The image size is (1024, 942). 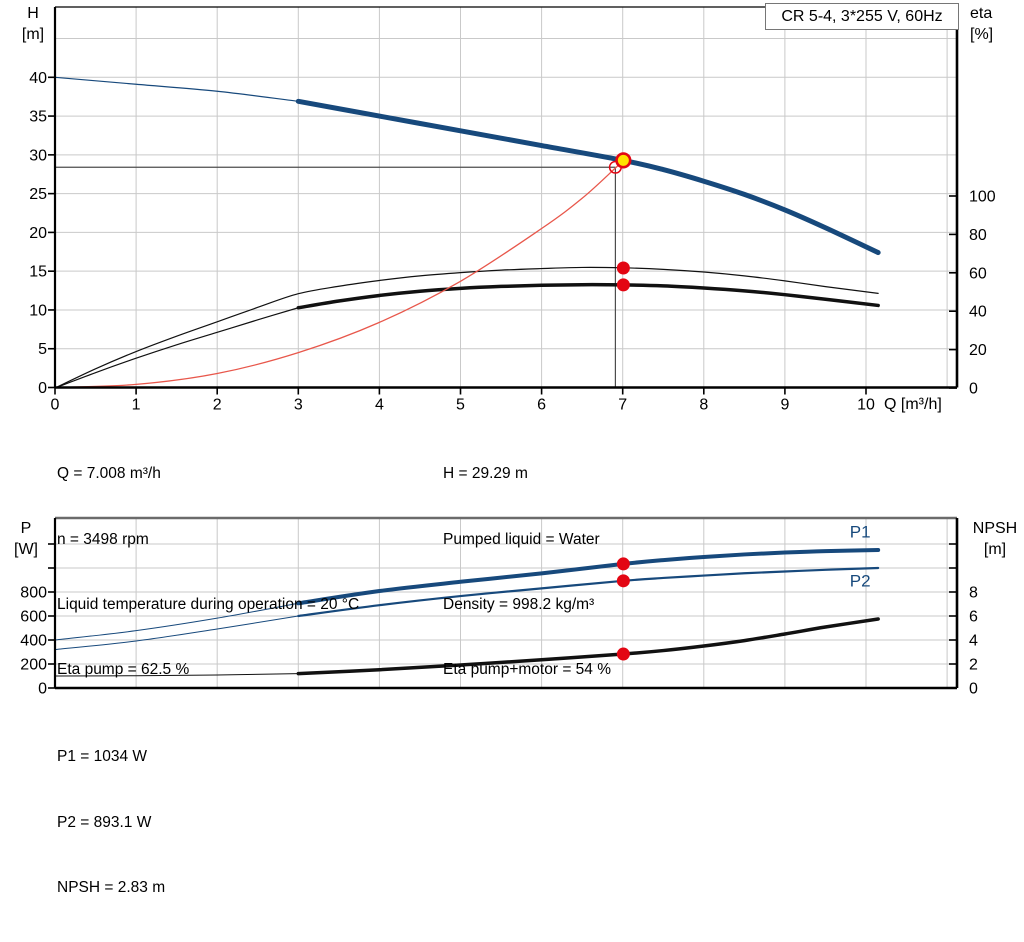 What do you see at coordinates (460, 405) in the screenshot?
I see `x-tick-label: 5` at bounding box center [460, 405].